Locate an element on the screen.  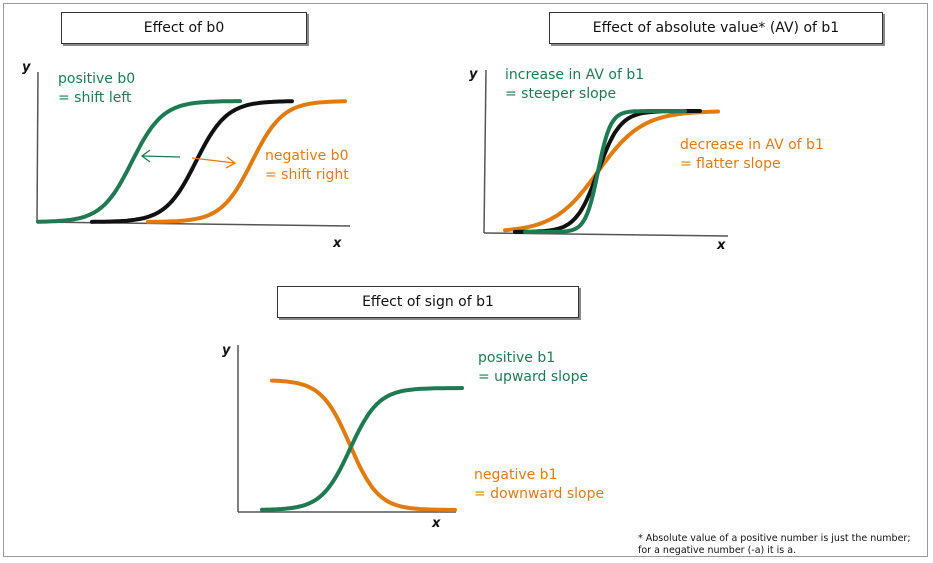
panel2-title: Effect of absolute value* (AV) of b1 is located at coordinates (716, 28).